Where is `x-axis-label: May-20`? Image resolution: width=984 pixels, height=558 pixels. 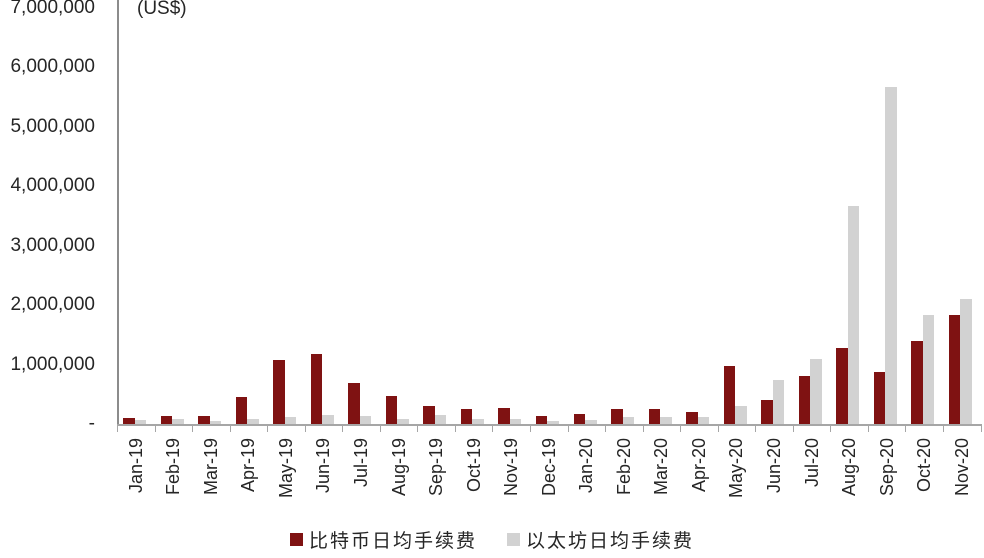 x-axis-label: May-20 is located at coordinates (736, 468).